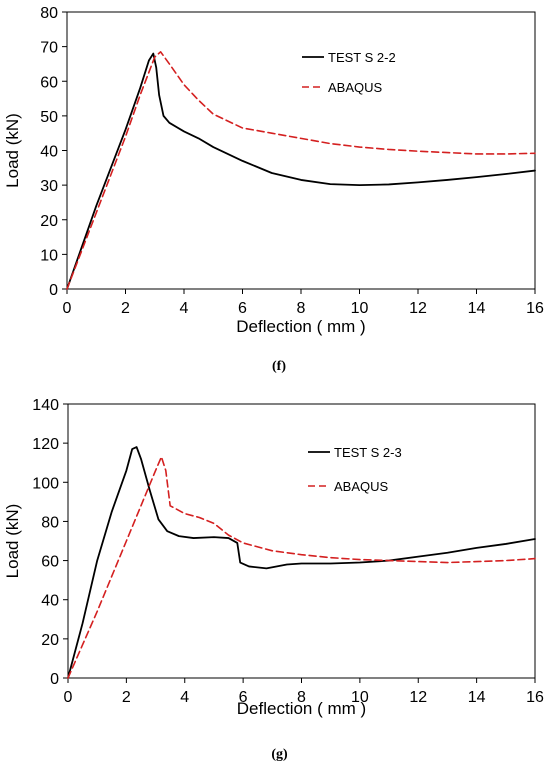 This screenshot has height=769, width=550. I want to click on y-tick-label: 100, so click(45, 483).